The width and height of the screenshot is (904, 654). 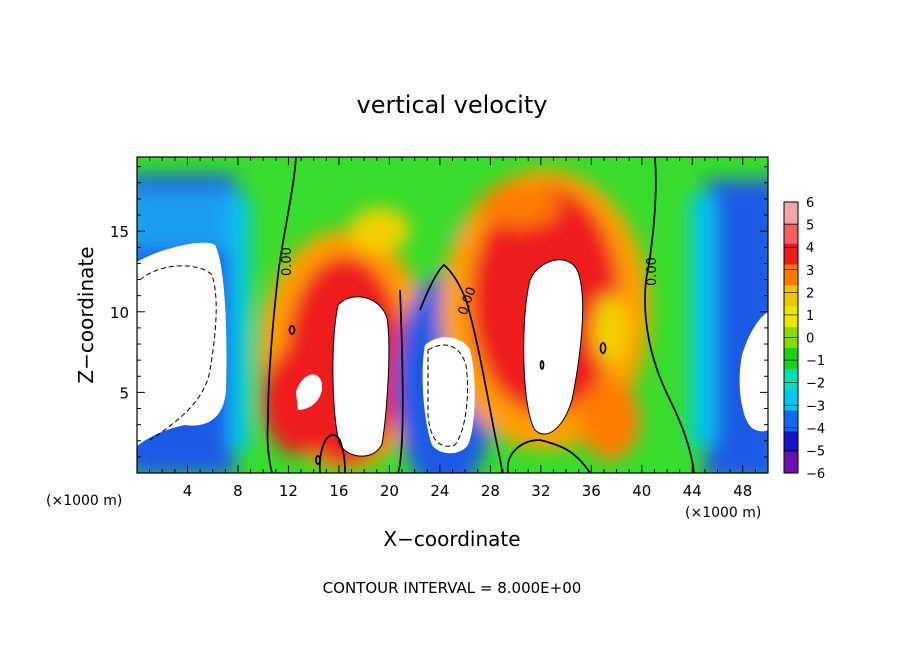 I want to click on colorbar-label: 4, so click(x=810, y=248).